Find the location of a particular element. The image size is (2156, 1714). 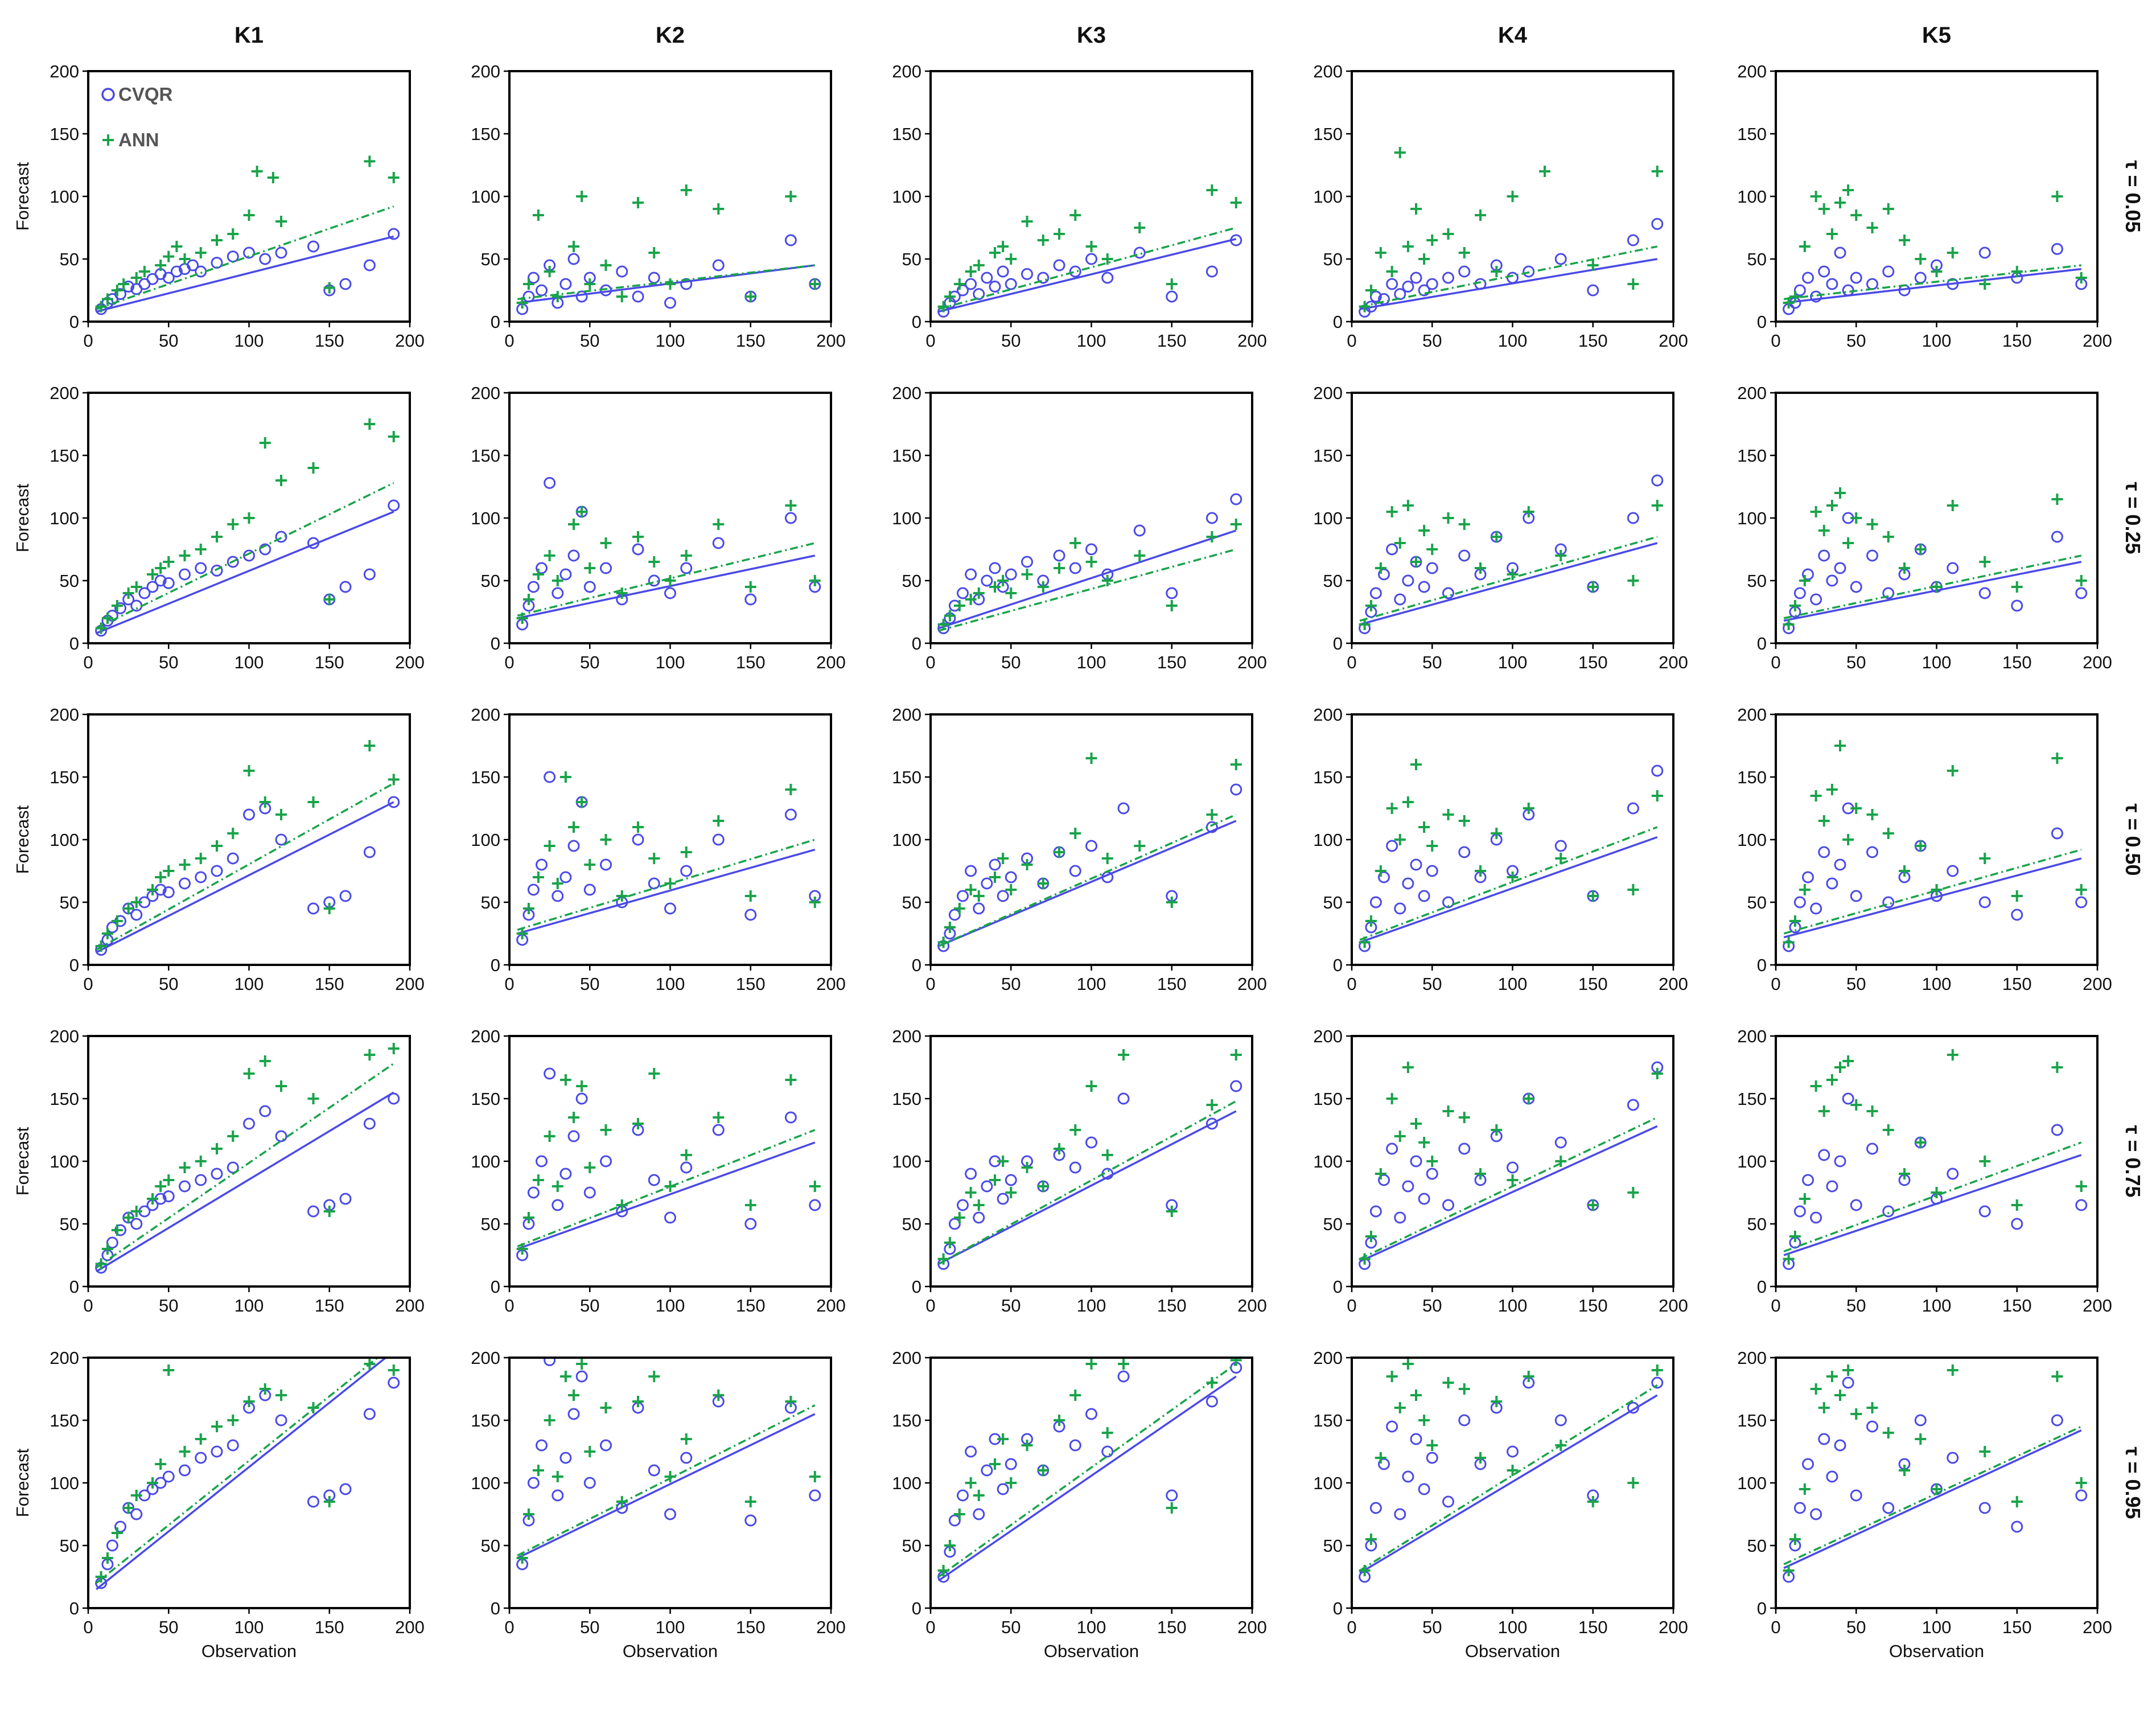

panel-frame-k5-r4 is located at coordinates (1937, 1161).